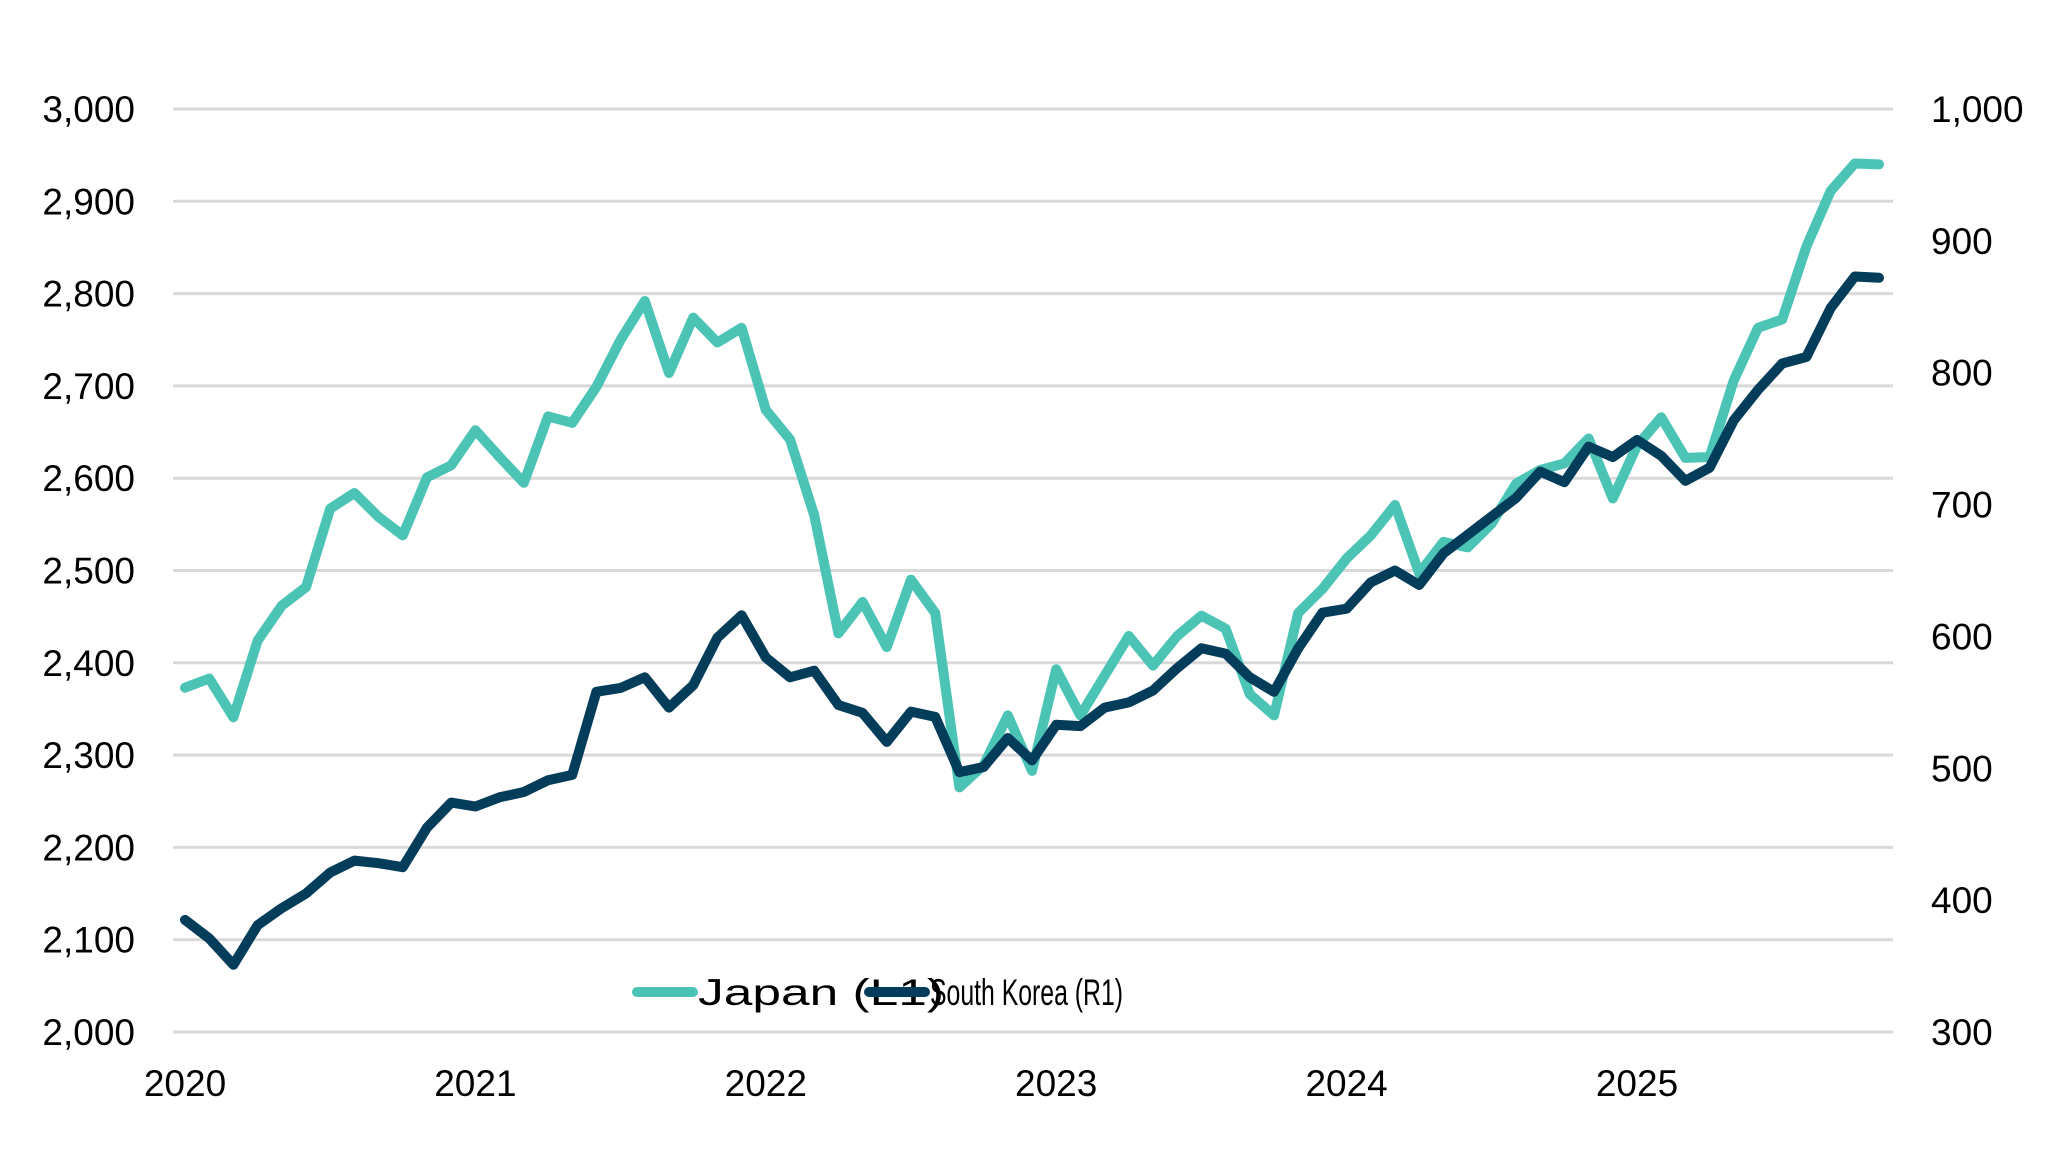 This screenshot has height=1174, width=2068. What do you see at coordinates (1962, 1032) in the screenshot?
I see `right-axis-tick-label: 300` at bounding box center [1962, 1032].